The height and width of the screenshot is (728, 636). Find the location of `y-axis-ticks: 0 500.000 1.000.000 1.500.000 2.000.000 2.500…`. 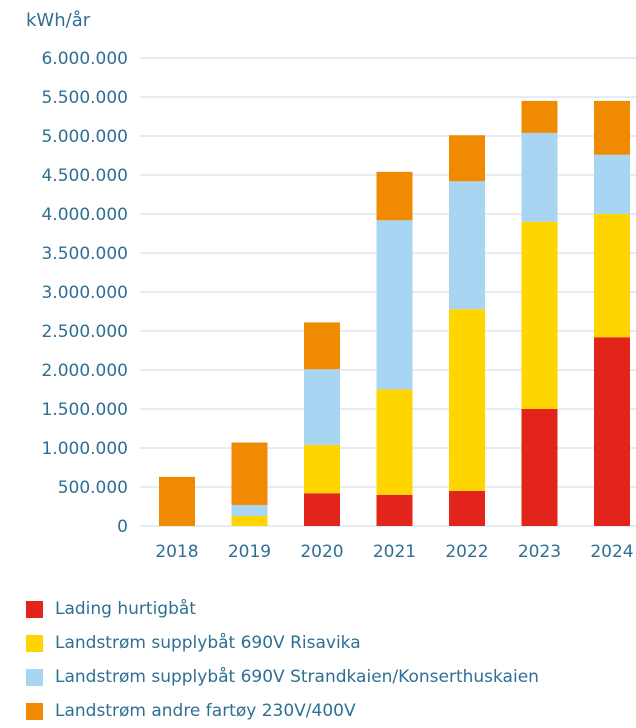

y-axis-ticks: 0 500.000 1.000.000 1.500.000 2.000.000 2.500… is located at coordinates (84, 293).